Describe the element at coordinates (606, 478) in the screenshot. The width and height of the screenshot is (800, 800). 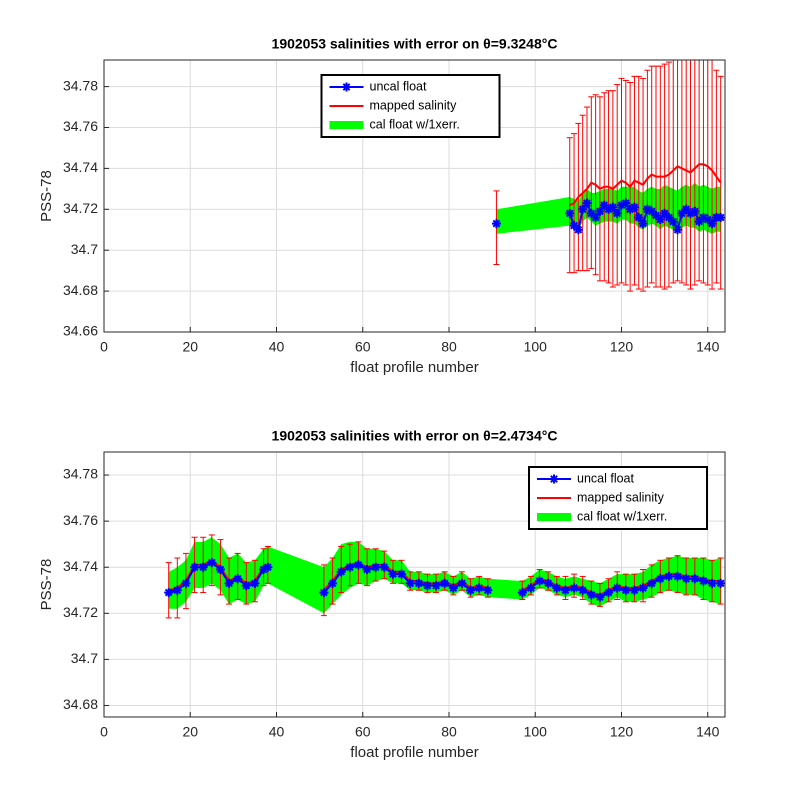
I see `legend-label: uncal float` at that location.